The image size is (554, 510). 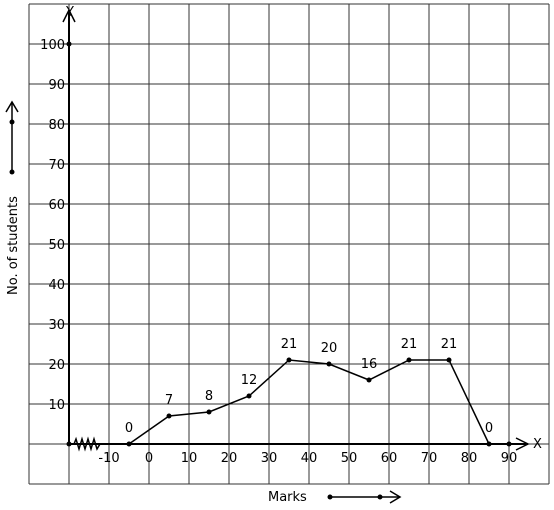 What do you see at coordinates (389, 458) in the screenshot?
I see `x-tick-label: 60` at bounding box center [389, 458].